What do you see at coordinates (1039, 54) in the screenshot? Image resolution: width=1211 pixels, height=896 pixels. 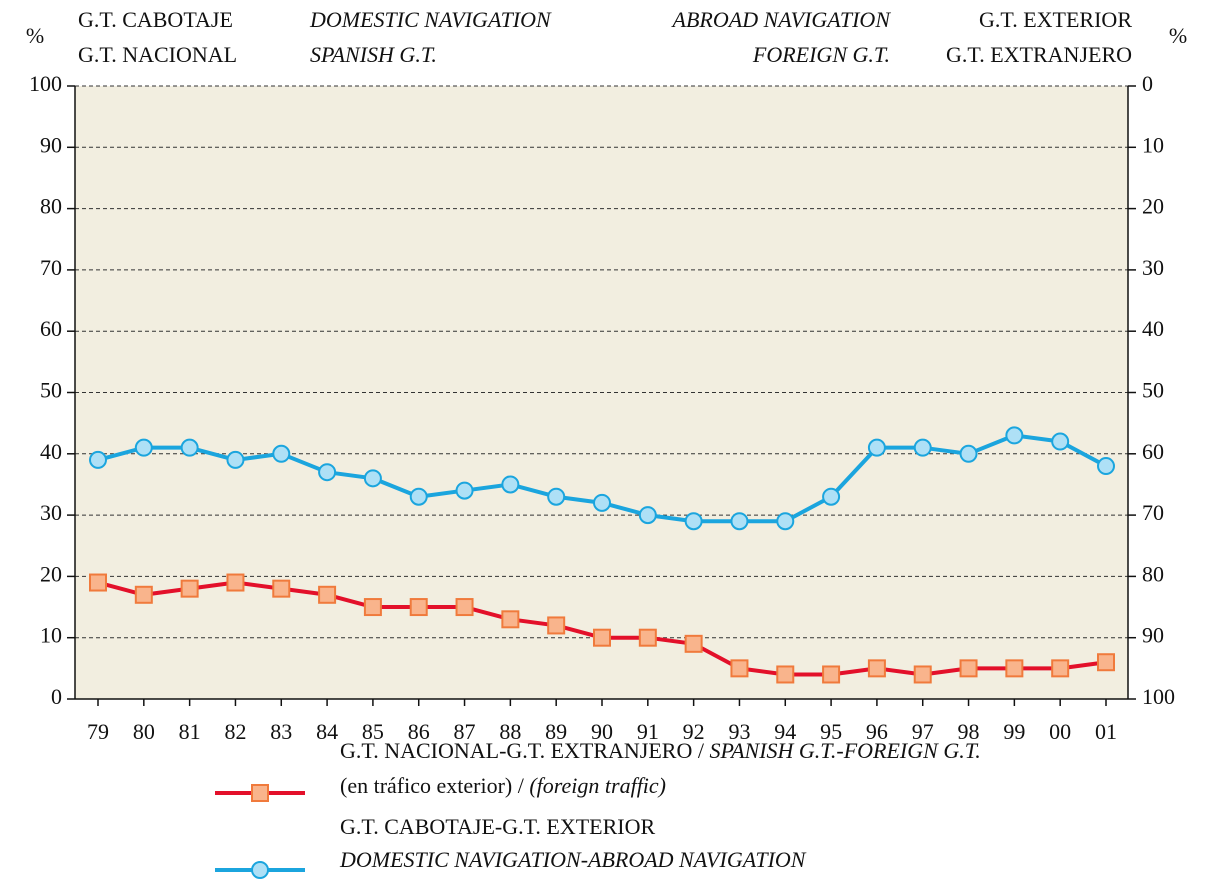 I see `header-label: G.T. EXTRANJERO` at bounding box center [1039, 54].